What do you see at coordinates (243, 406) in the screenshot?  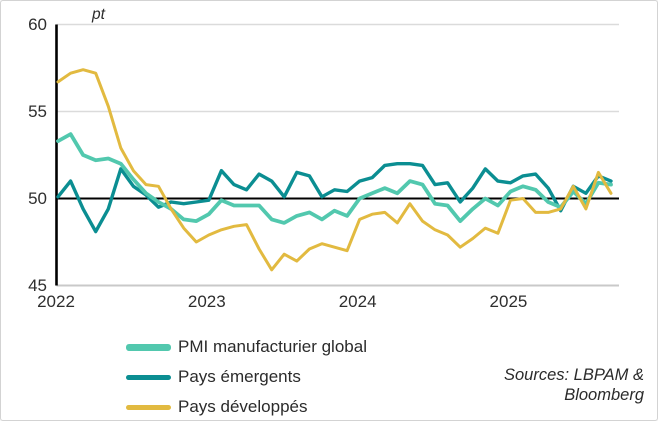 I see `legend-label-pays-developpes: Pays développés` at bounding box center [243, 406].